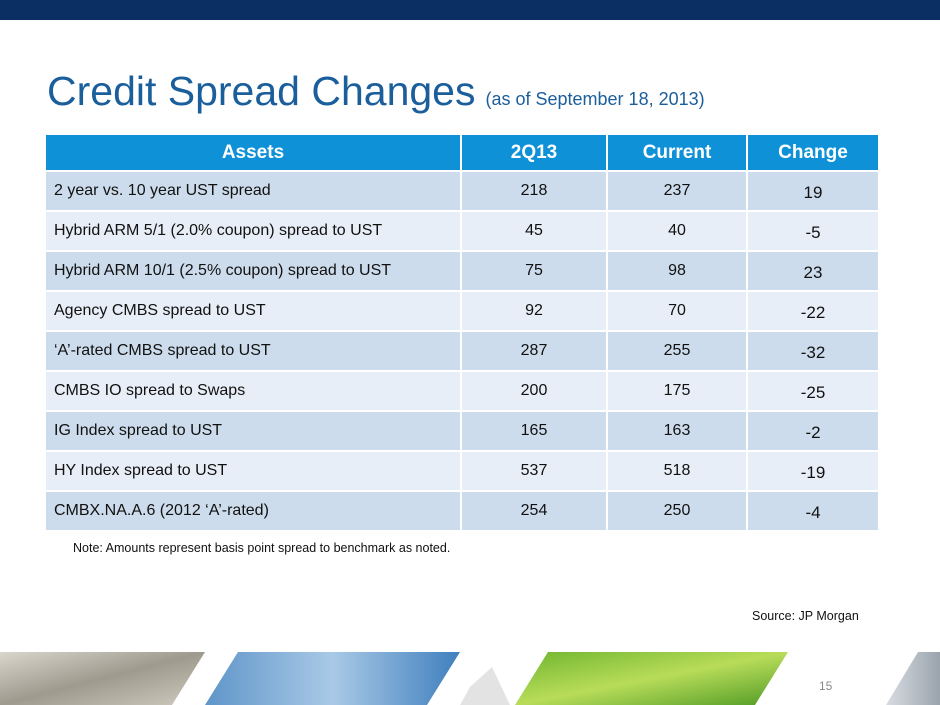 The height and width of the screenshot is (705, 940). Describe the element at coordinates (677, 391) in the screenshot. I see `cell-current: 175` at that location.